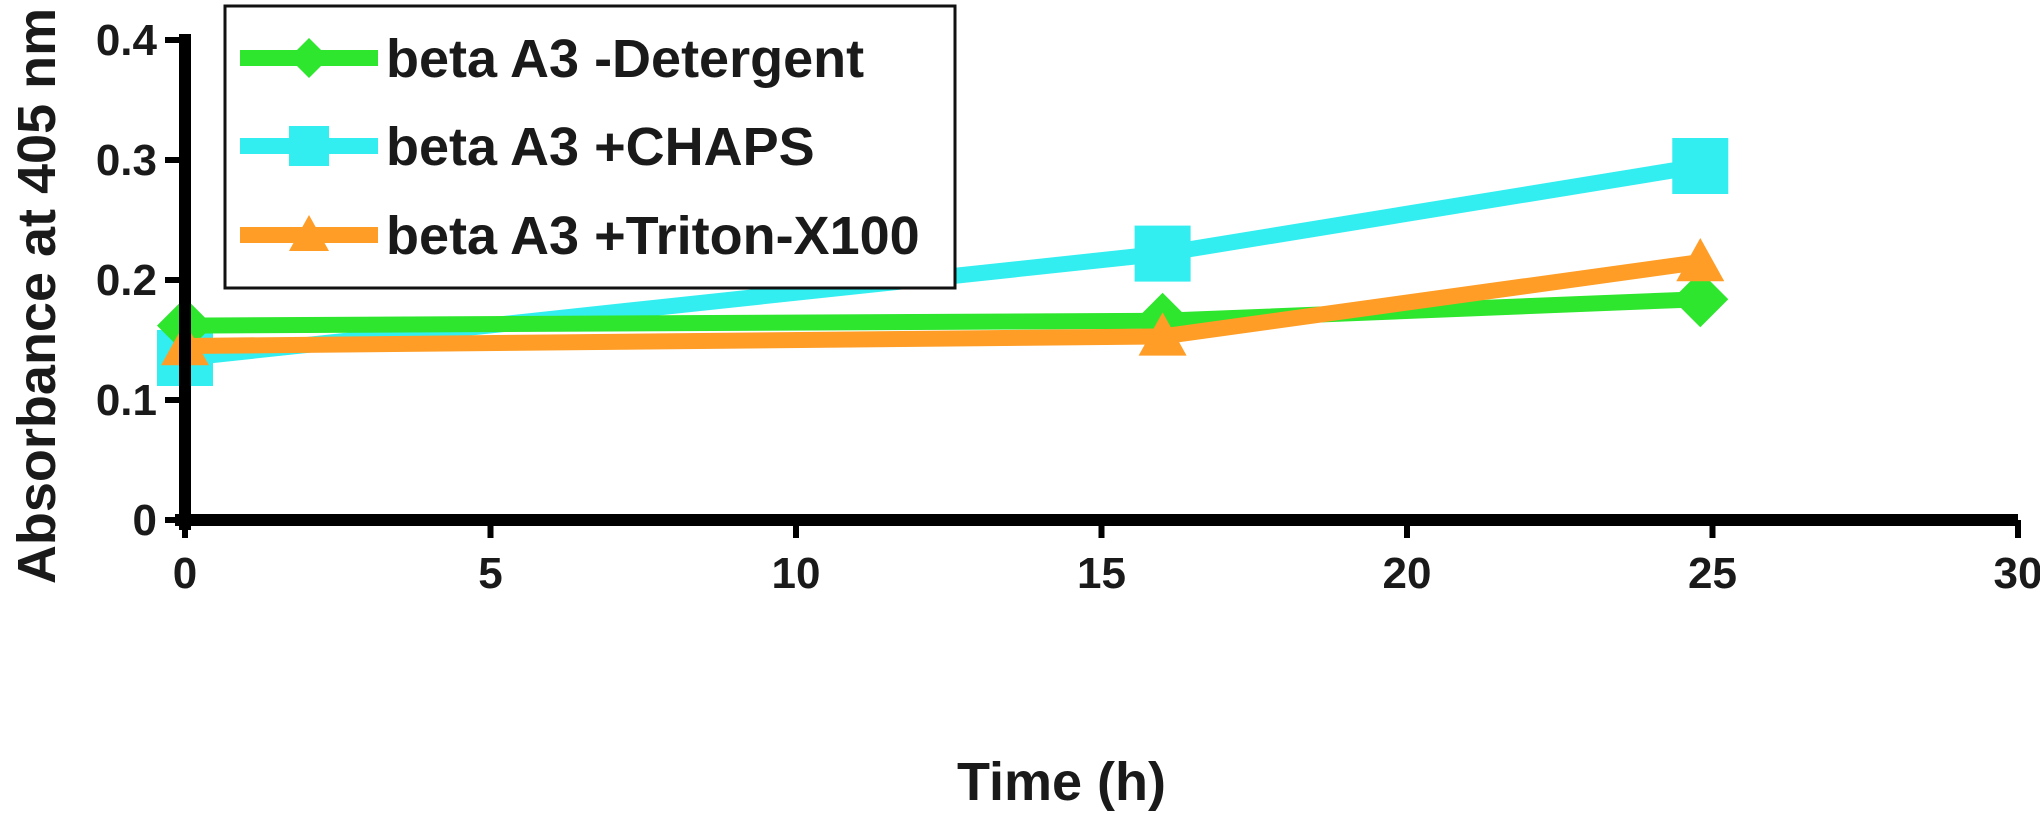  Describe the element at coordinates (126, 400) in the screenshot. I see `y-tick-label: 0.1` at that location.